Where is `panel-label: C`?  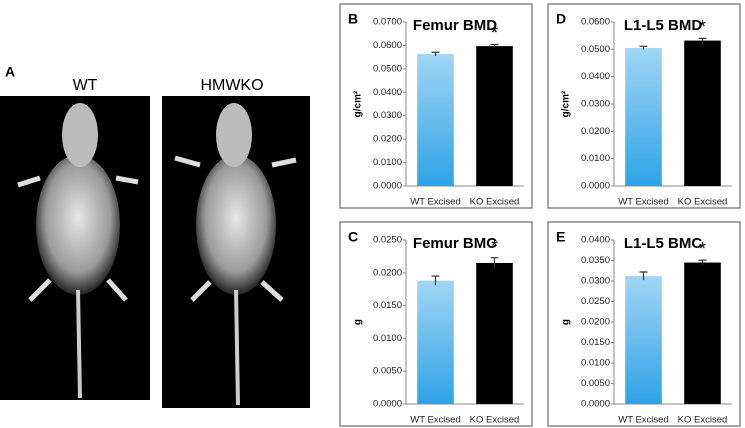 panel-label: C is located at coordinates (353, 237).